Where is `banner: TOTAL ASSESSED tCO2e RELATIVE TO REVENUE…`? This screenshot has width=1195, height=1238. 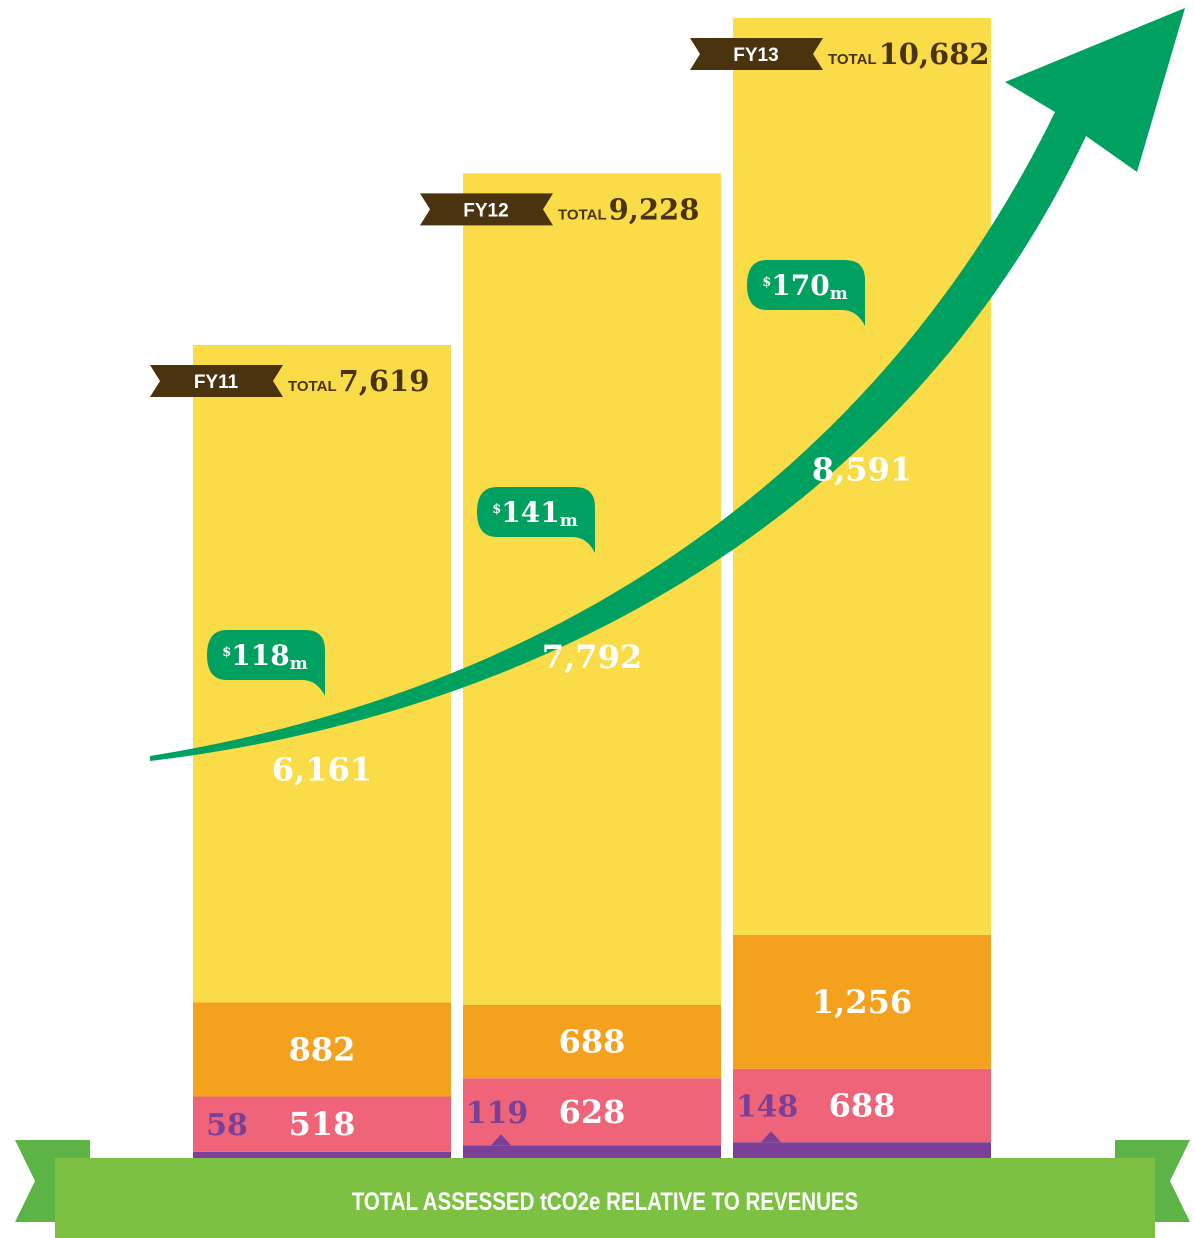
banner: TOTAL ASSESSED tCO2e RELATIVE TO REVENUE… is located at coordinates (602, 1189).